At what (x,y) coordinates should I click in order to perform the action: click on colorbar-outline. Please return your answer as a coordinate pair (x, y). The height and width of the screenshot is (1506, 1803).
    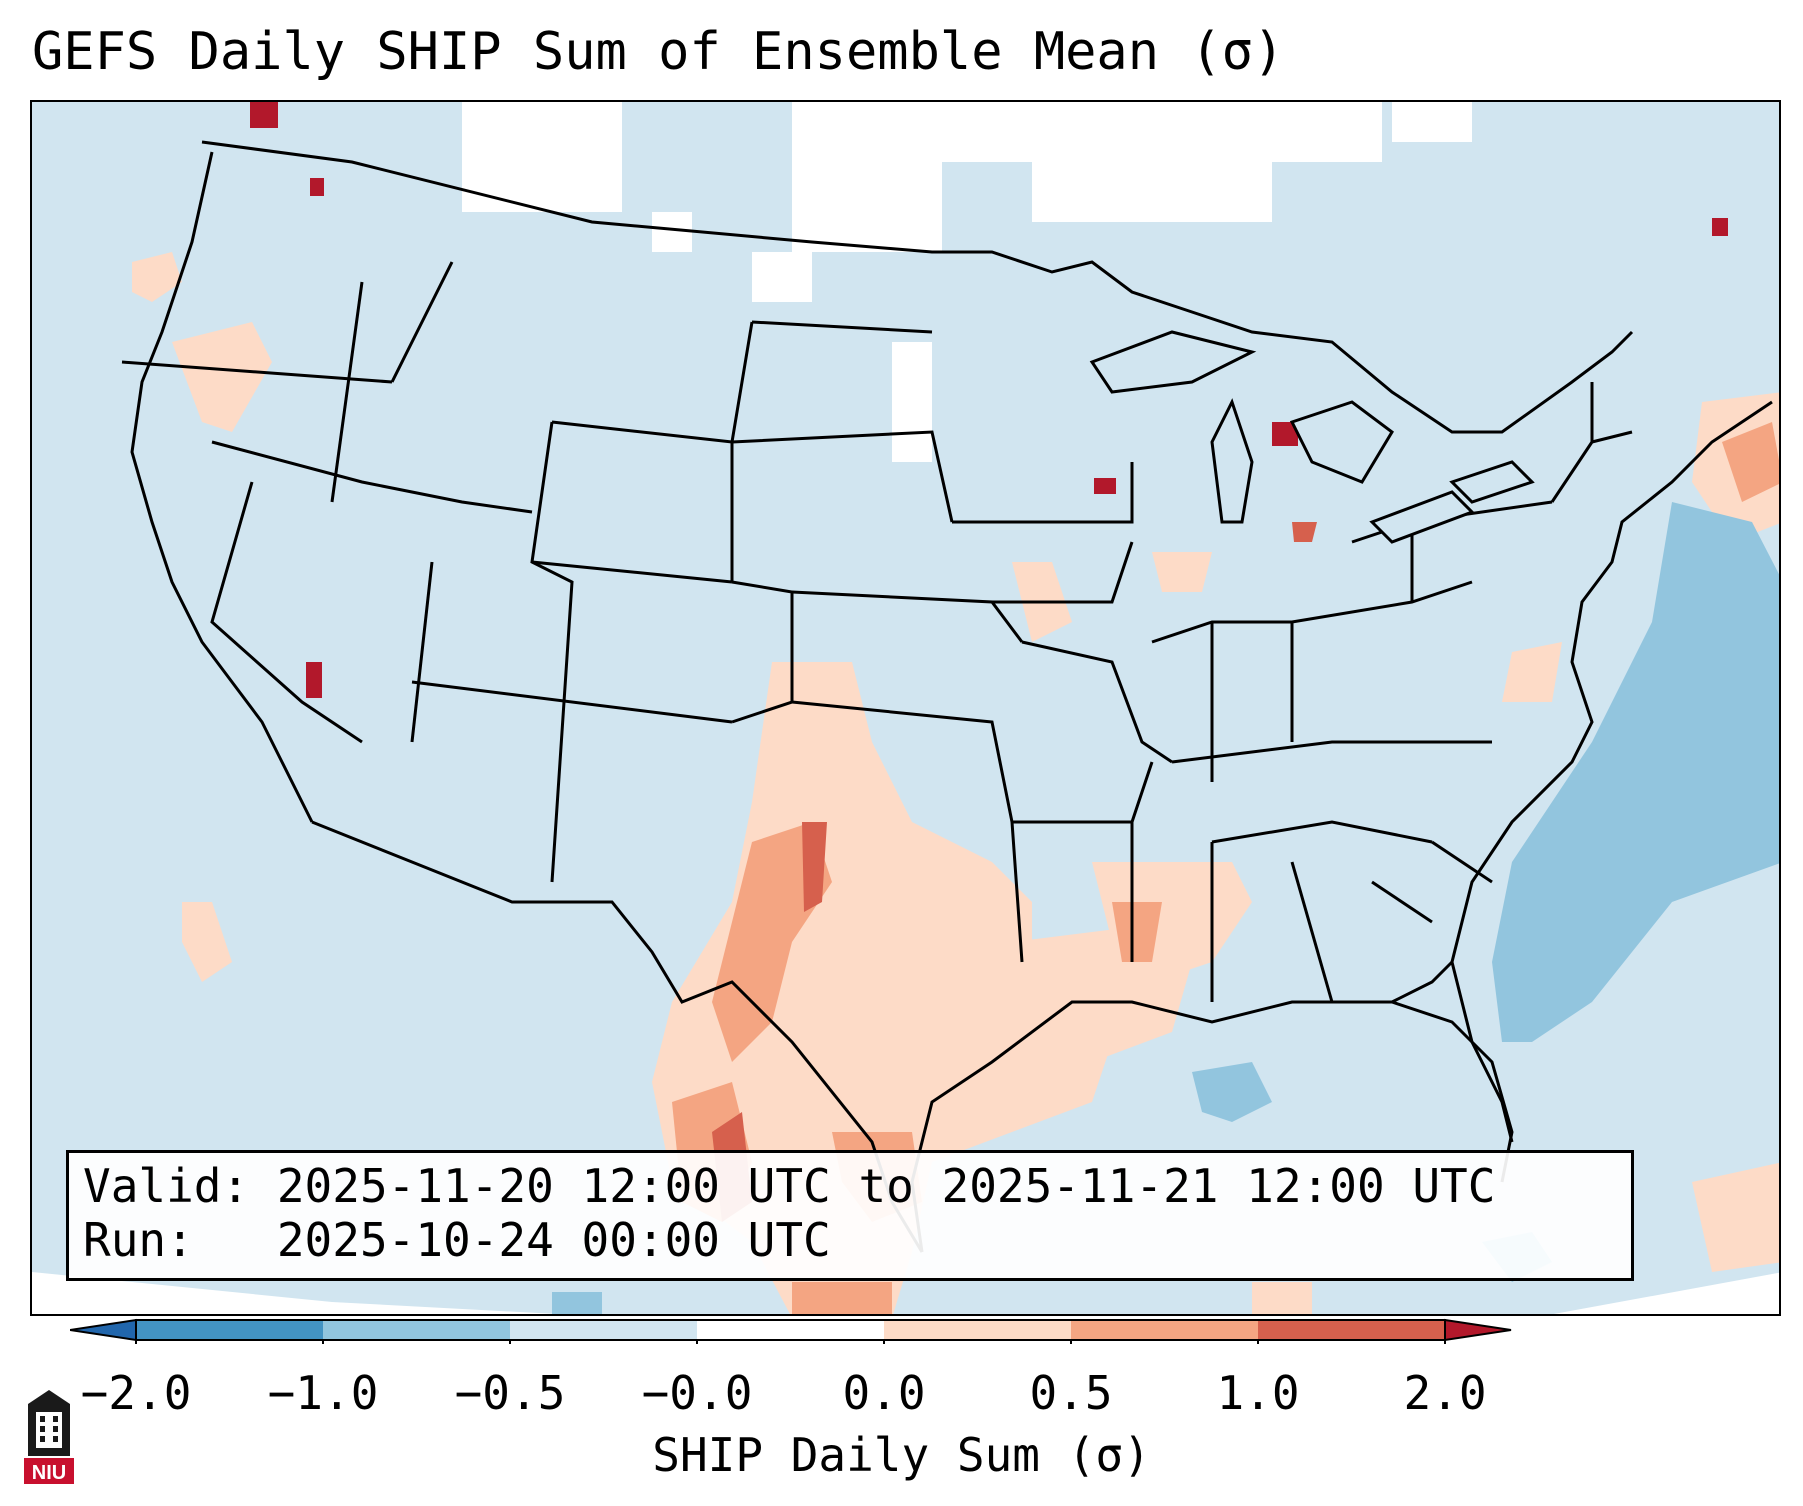
    Looking at the image, I should click on (790, 1330).